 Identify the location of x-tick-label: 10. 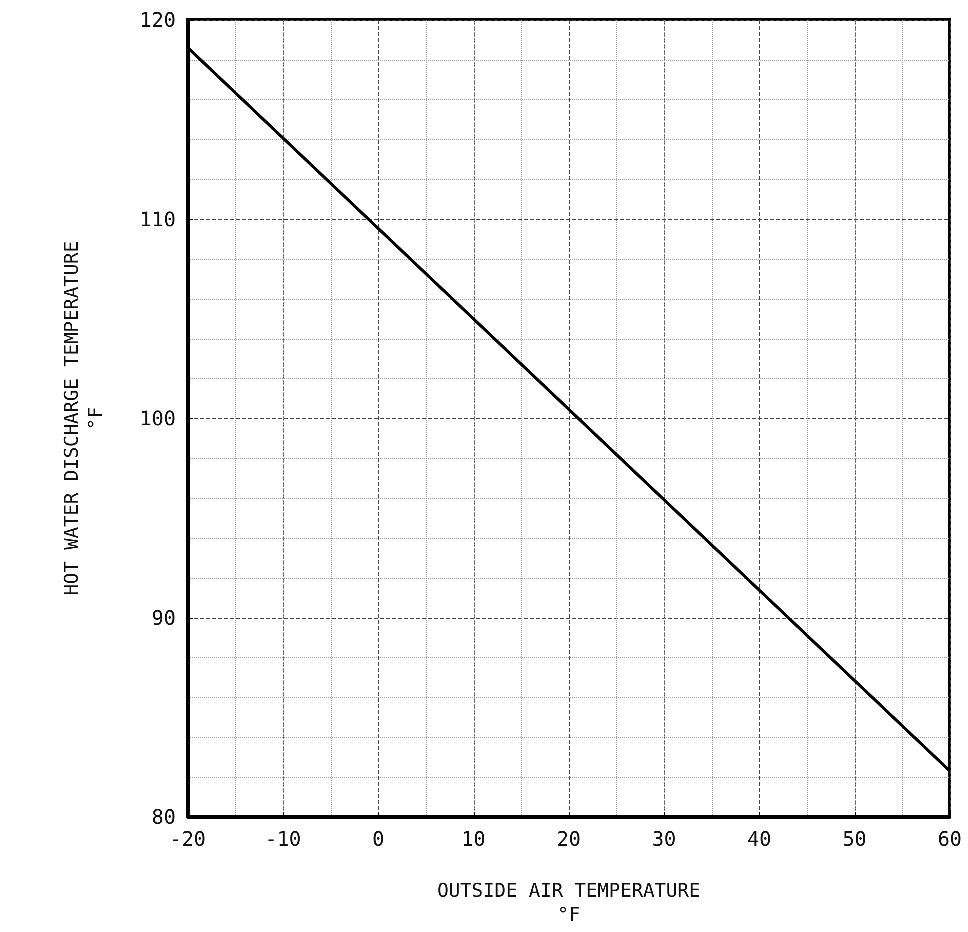
(474, 839).